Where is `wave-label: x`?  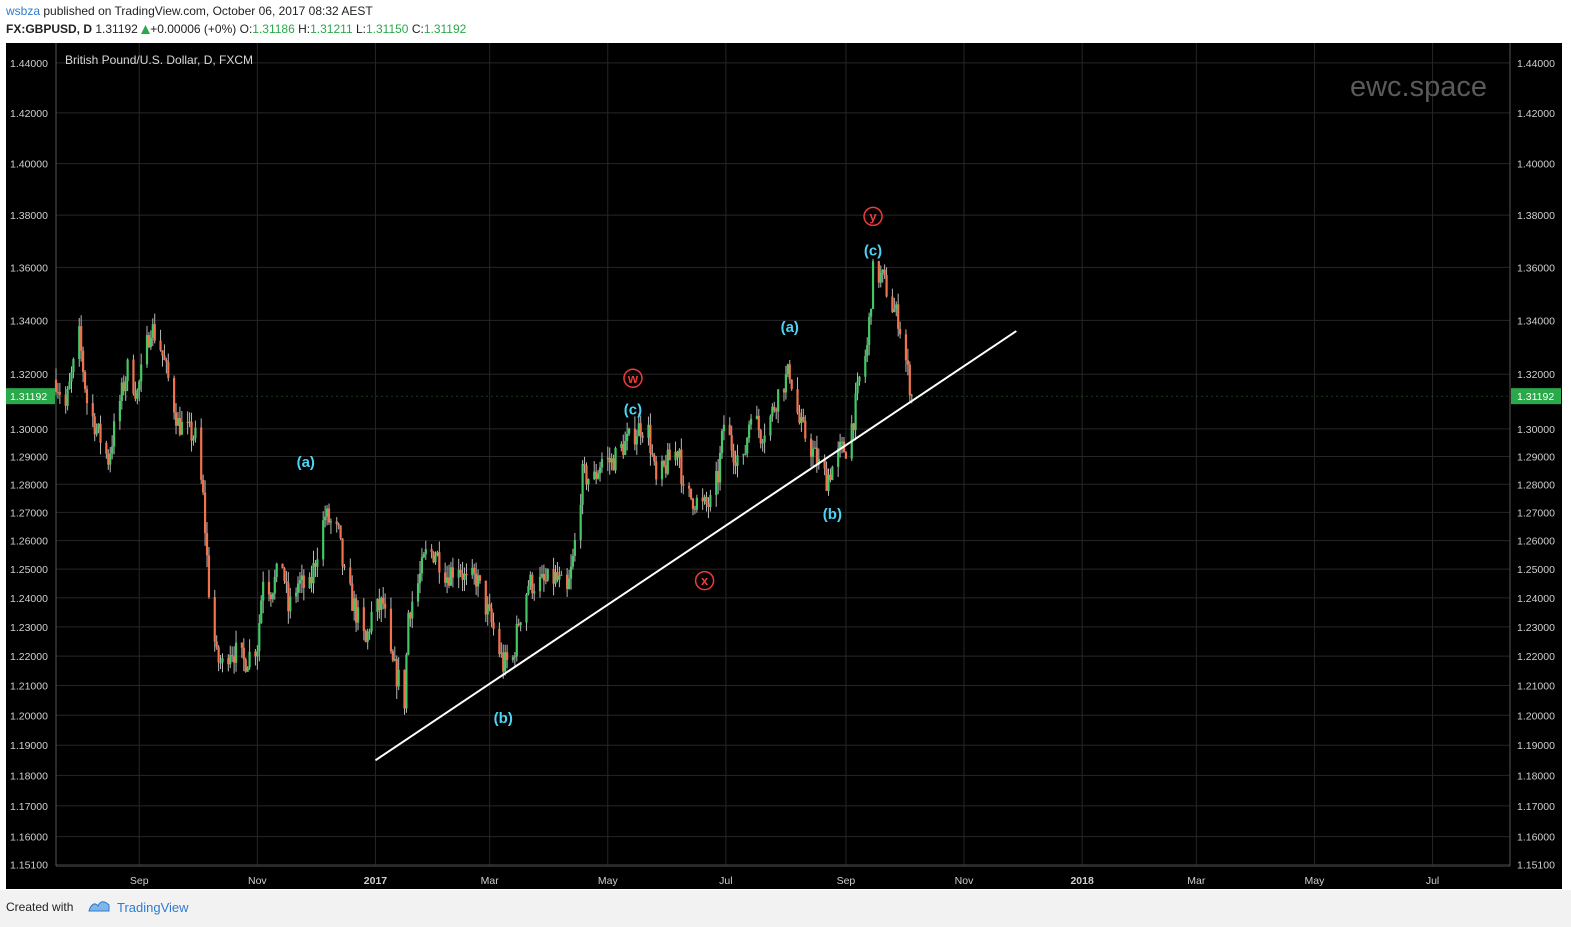
wave-label: x is located at coordinates (705, 580).